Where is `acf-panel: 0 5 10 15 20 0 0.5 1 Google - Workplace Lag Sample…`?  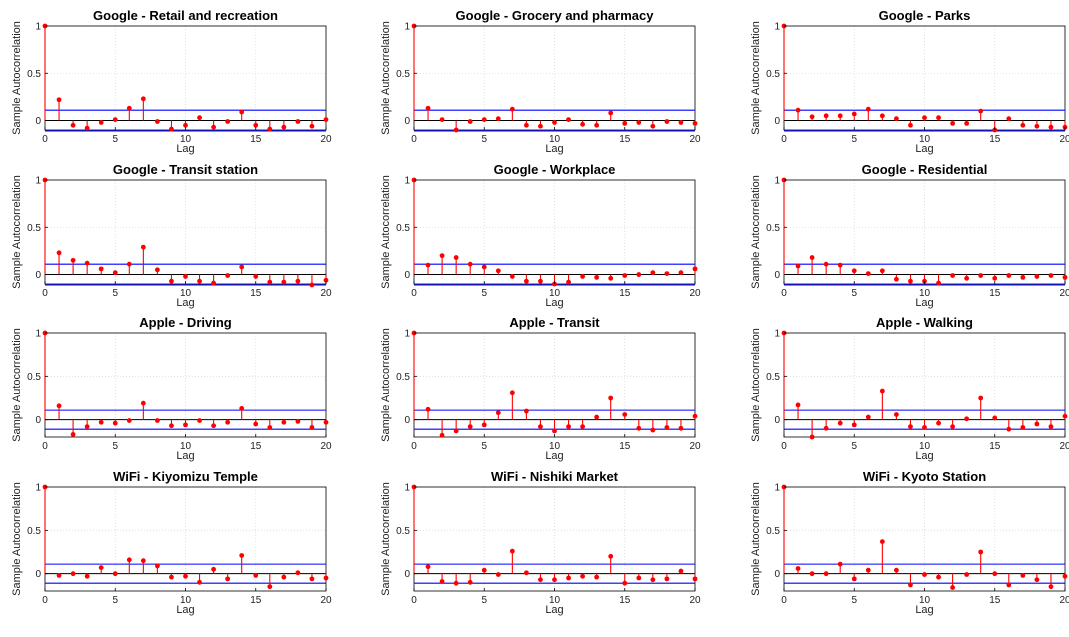
acf-panel: 0 5 10 15 20 0 0.5 1 Google - Workplace Lag Sample… is located at coordinates (540, 235).